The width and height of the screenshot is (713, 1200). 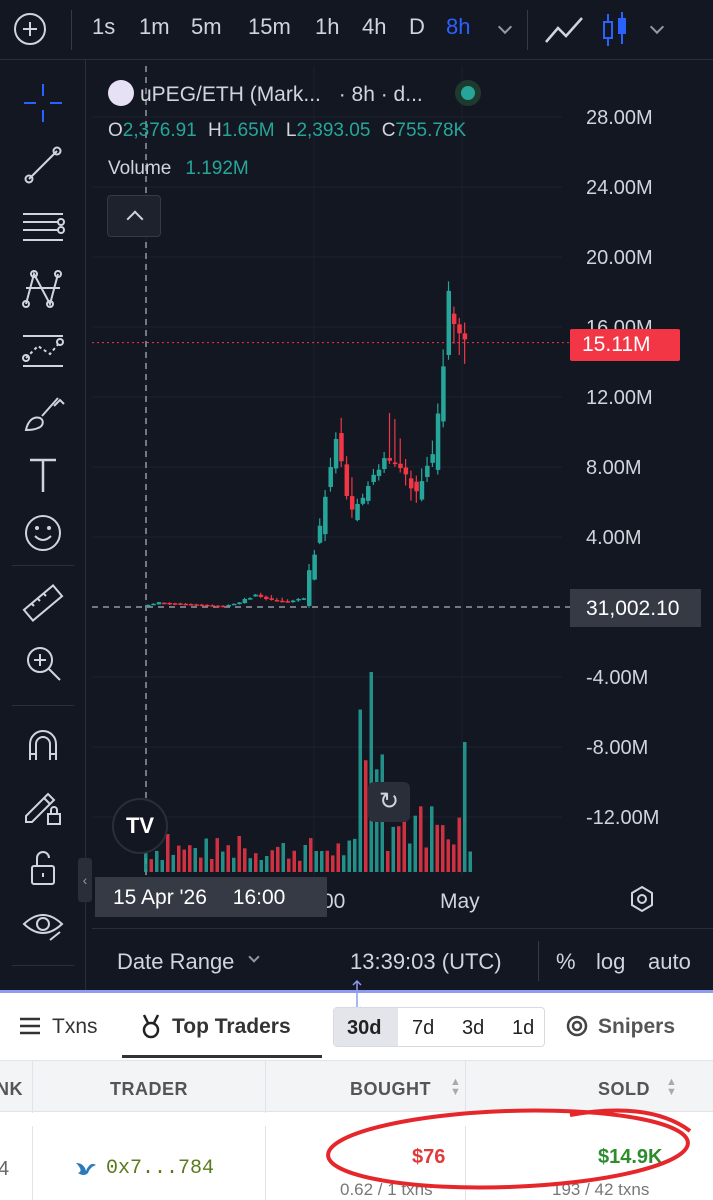 What do you see at coordinates (43, 533) in the screenshot?
I see `emoji-icon` at bounding box center [43, 533].